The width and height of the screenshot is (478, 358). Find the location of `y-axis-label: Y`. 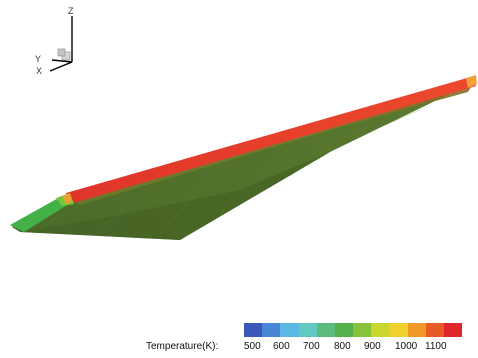

y-axis-label: Y is located at coordinates (38, 59).